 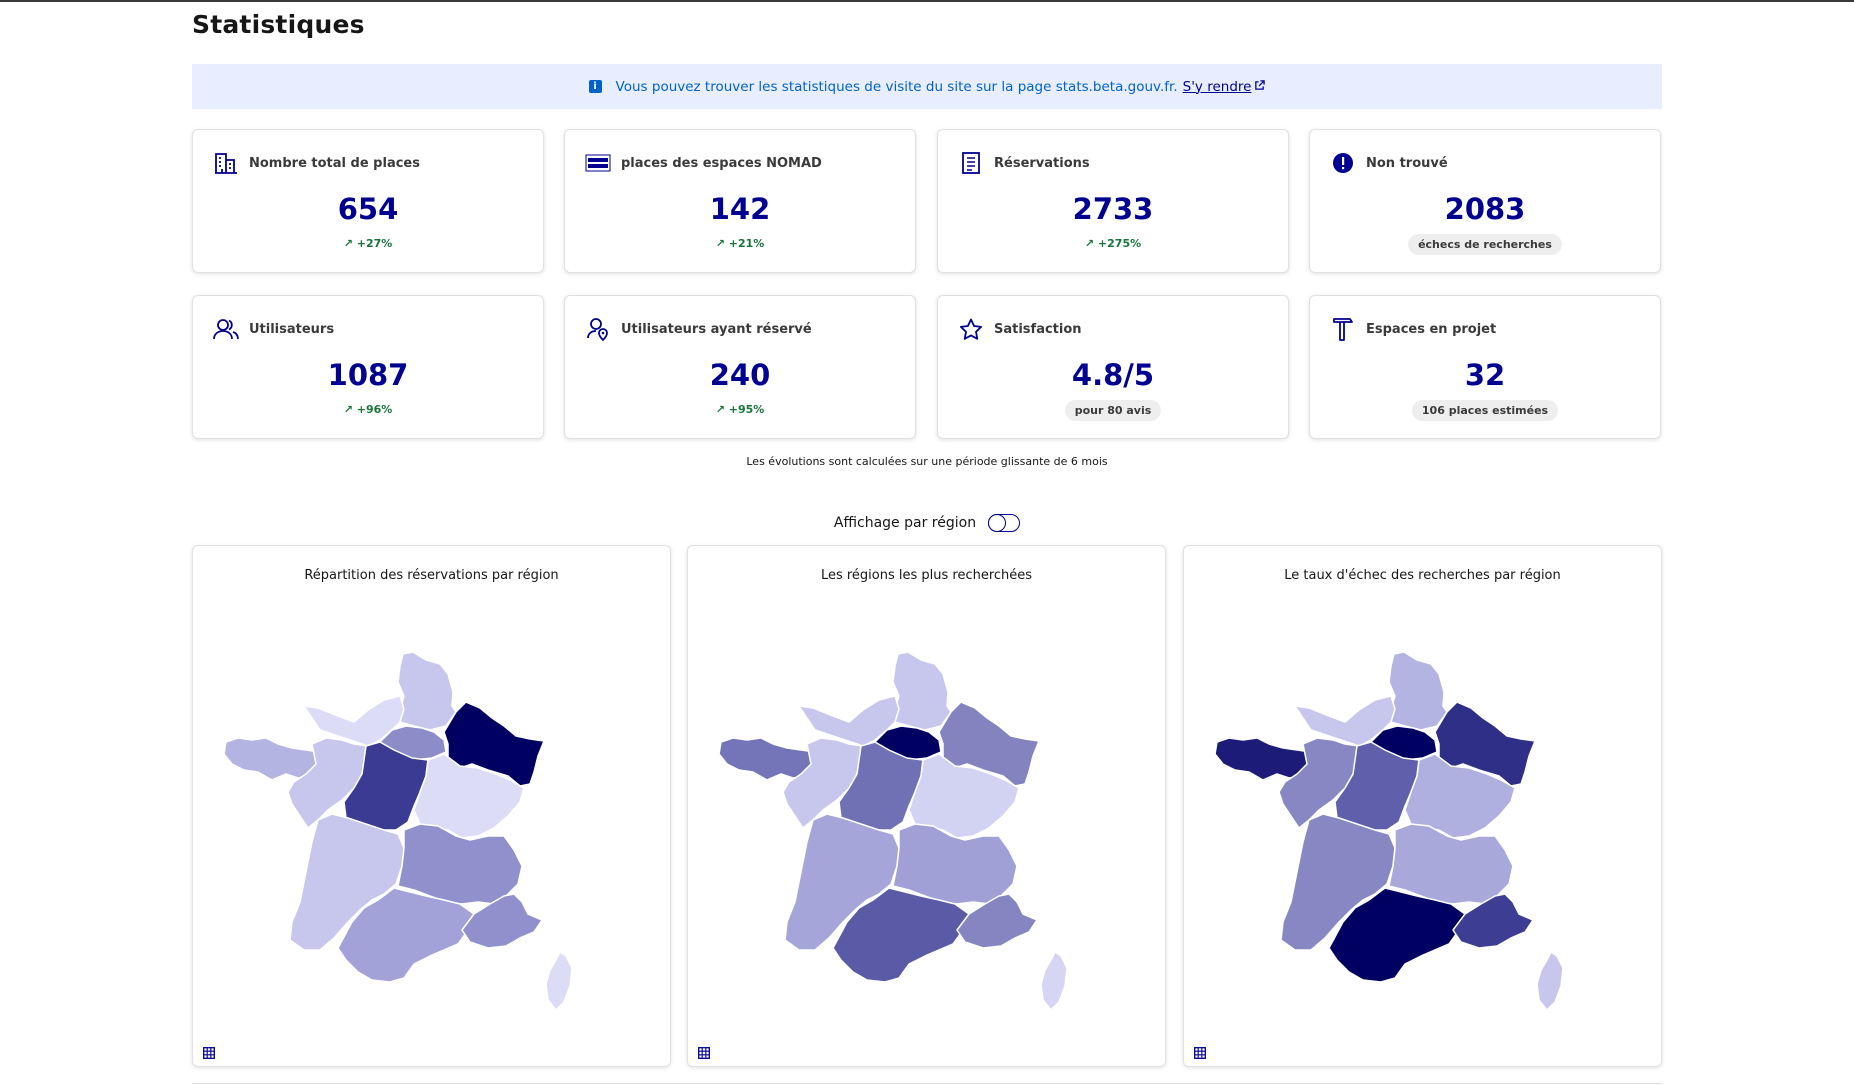 I want to click on document-icon, so click(x=971, y=163).